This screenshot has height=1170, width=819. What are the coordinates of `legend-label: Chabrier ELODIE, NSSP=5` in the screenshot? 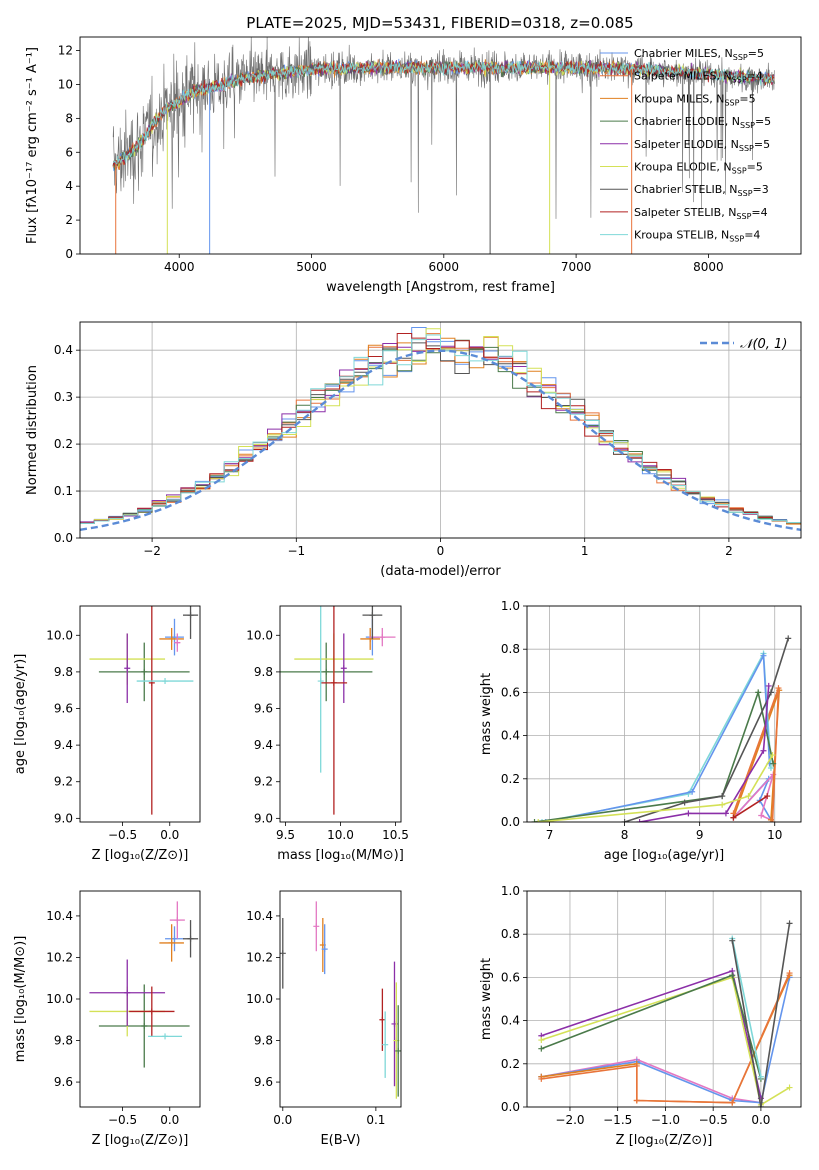 It's located at (702, 122).